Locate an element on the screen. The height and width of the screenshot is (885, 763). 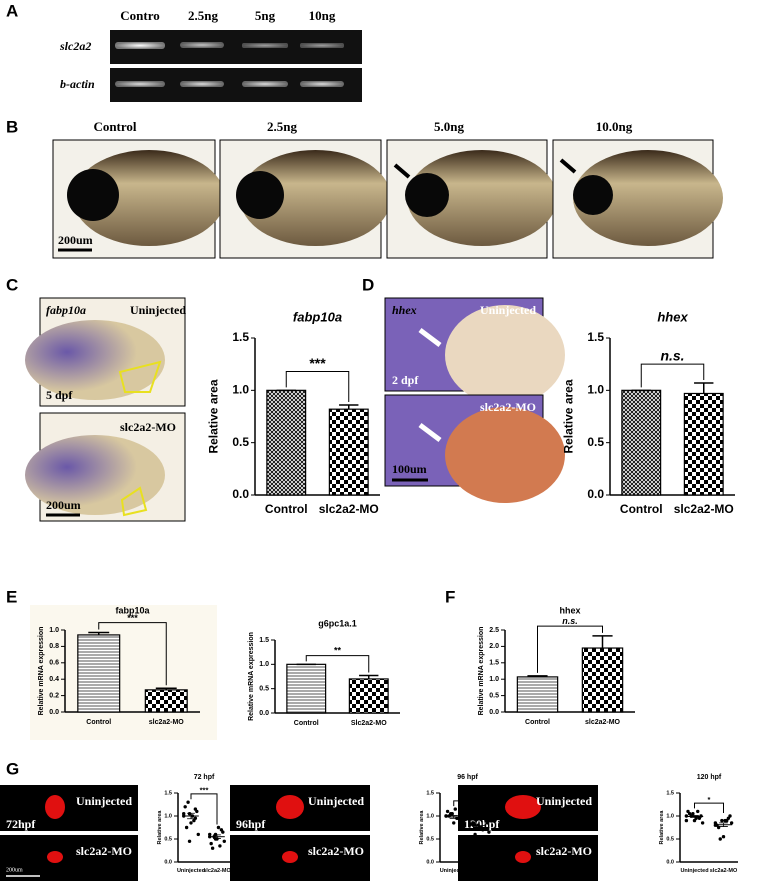
column-label: Control is located at coordinates (114, 126).